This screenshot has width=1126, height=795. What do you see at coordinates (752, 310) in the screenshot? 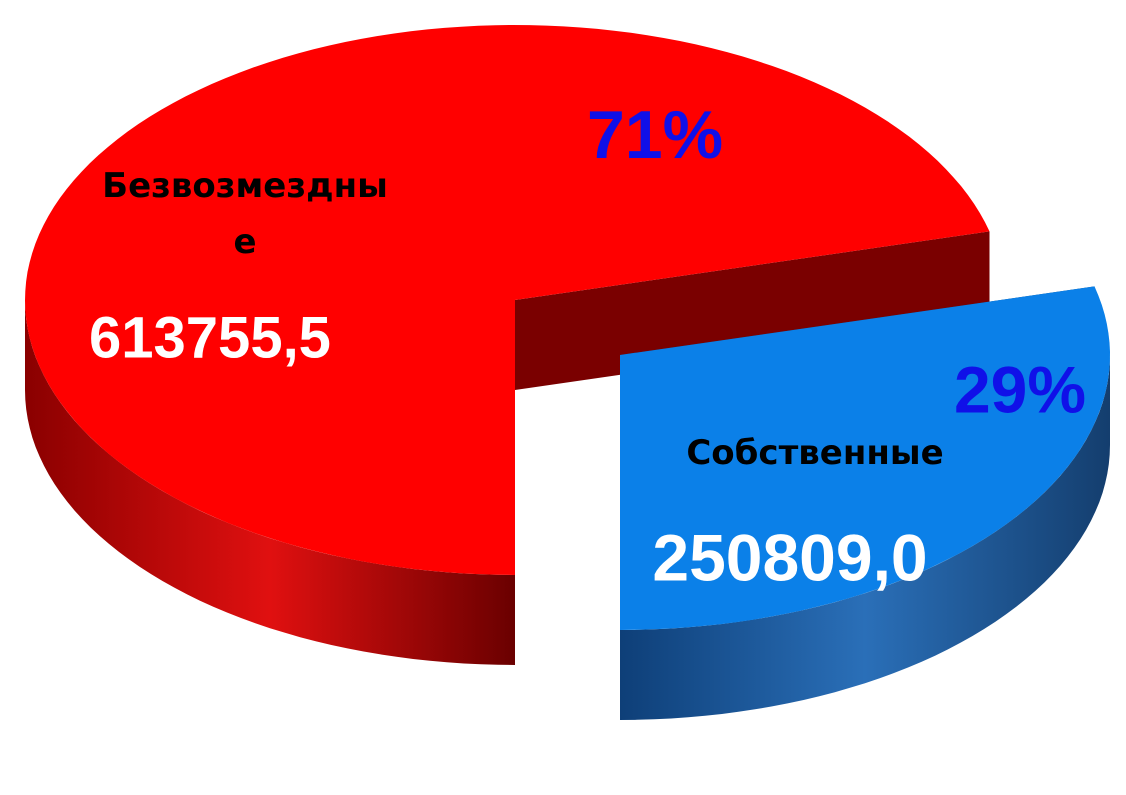
I see `slice-cut-face` at bounding box center [752, 310].